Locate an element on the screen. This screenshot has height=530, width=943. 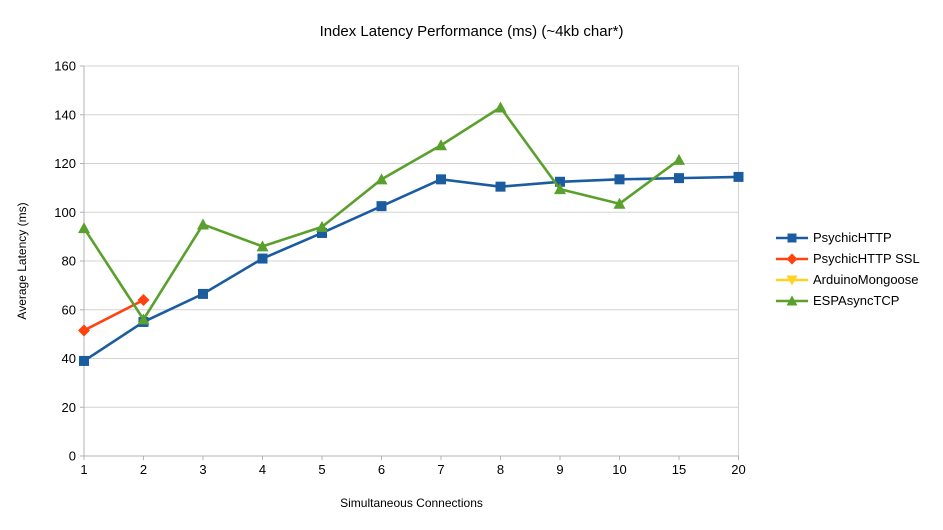
x-tick-label: 7 is located at coordinates (440, 469).